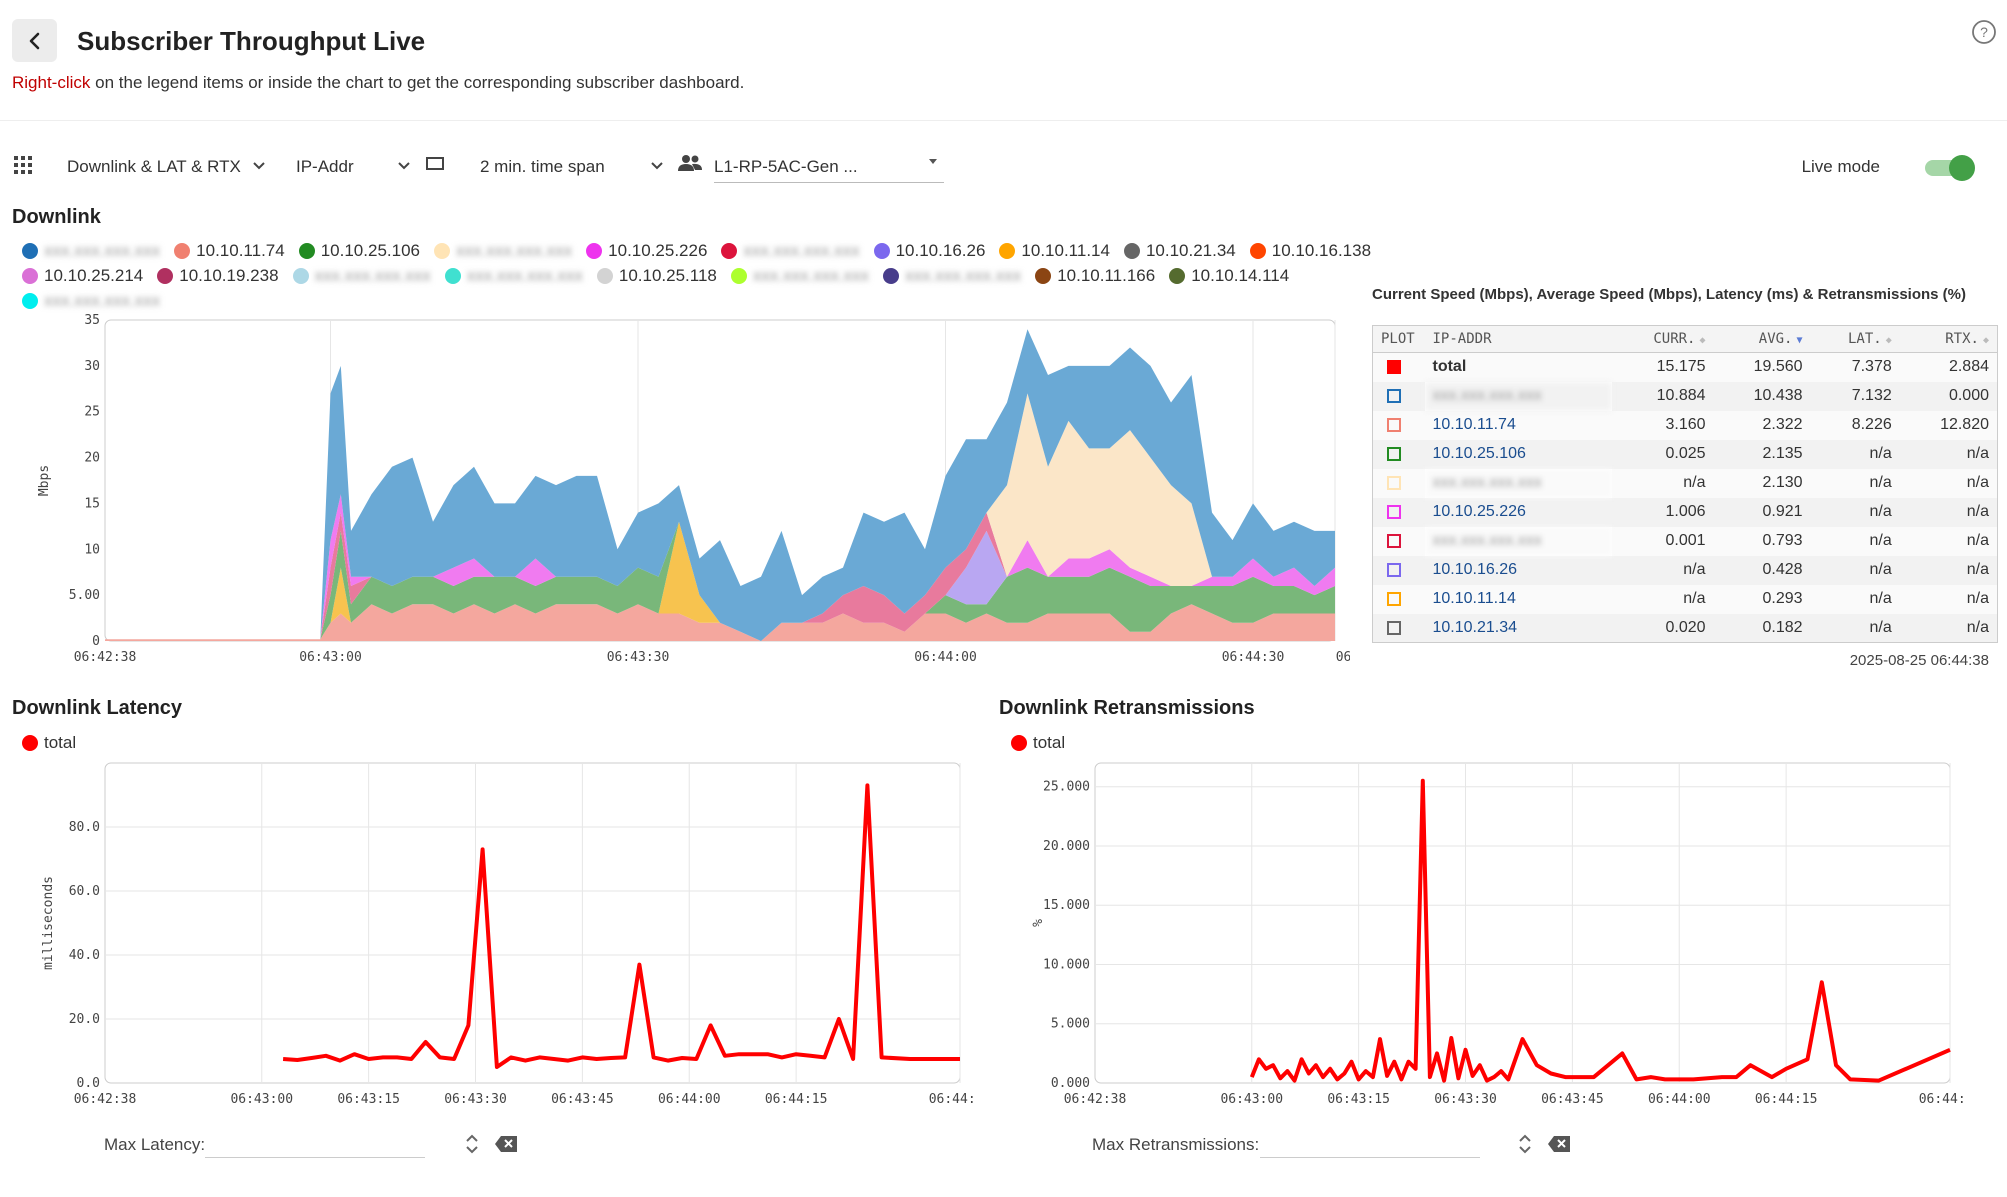 The height and width of the screenshot is (1197, 2007). I want to click on sort-desc-icon: ▼, so click(1799, 340).